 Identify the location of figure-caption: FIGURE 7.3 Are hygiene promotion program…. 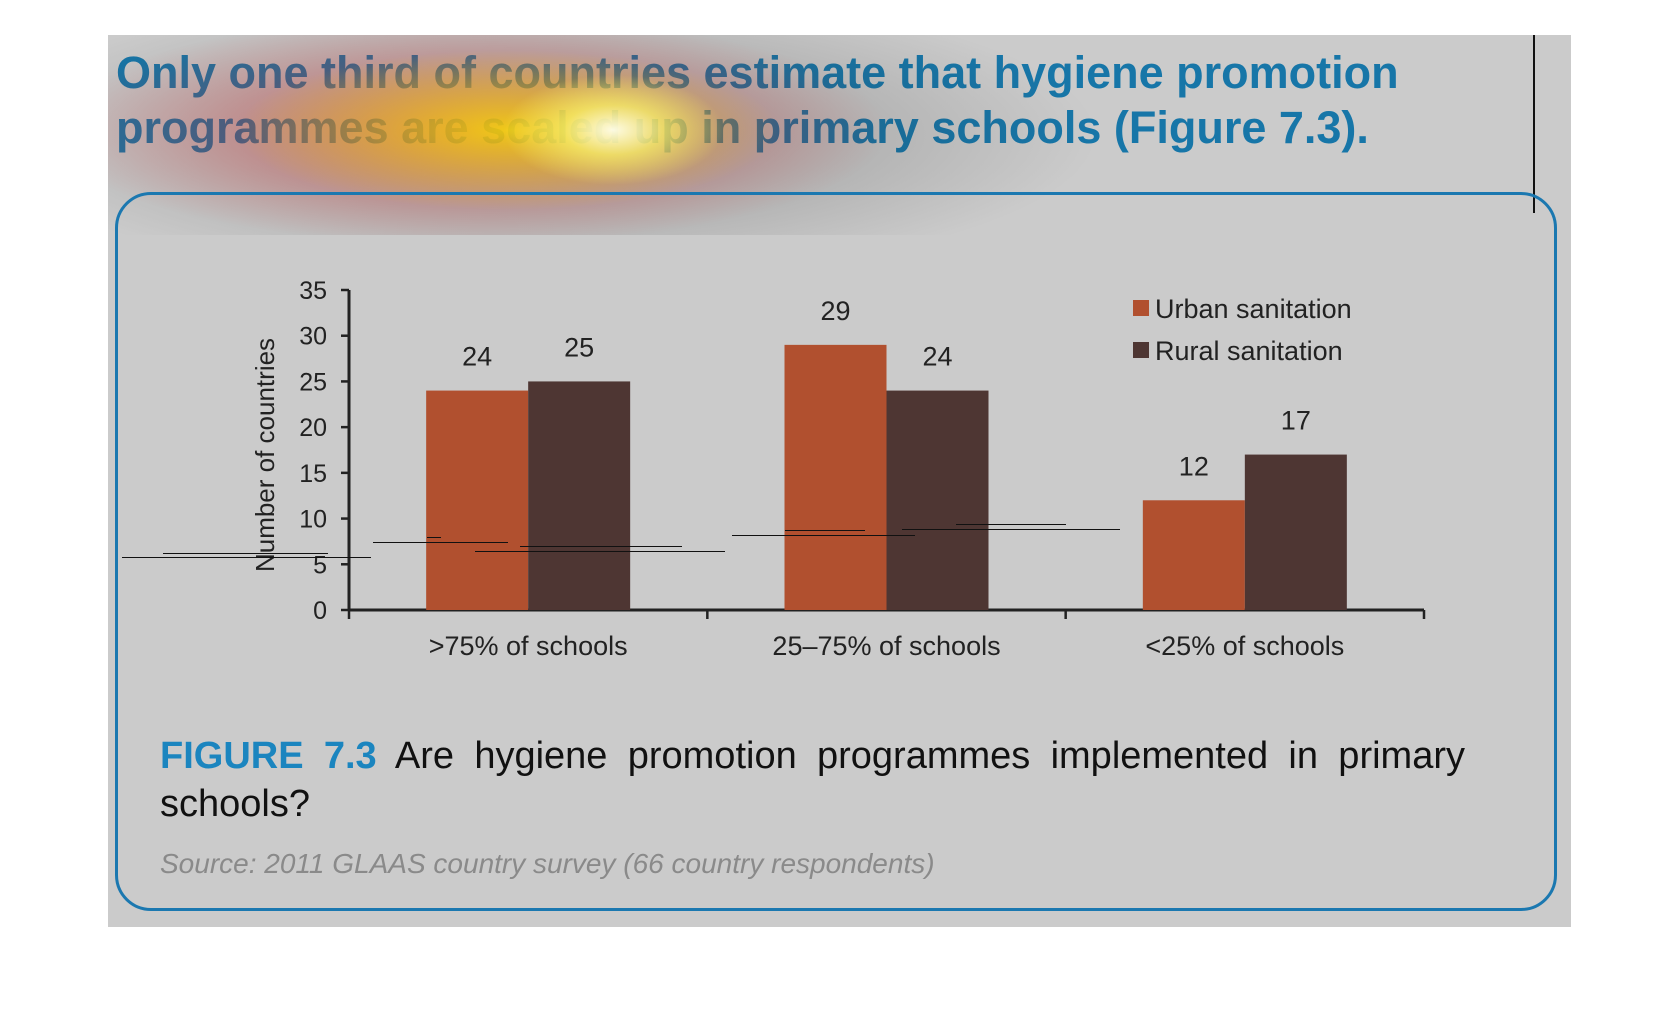
(812, 780).